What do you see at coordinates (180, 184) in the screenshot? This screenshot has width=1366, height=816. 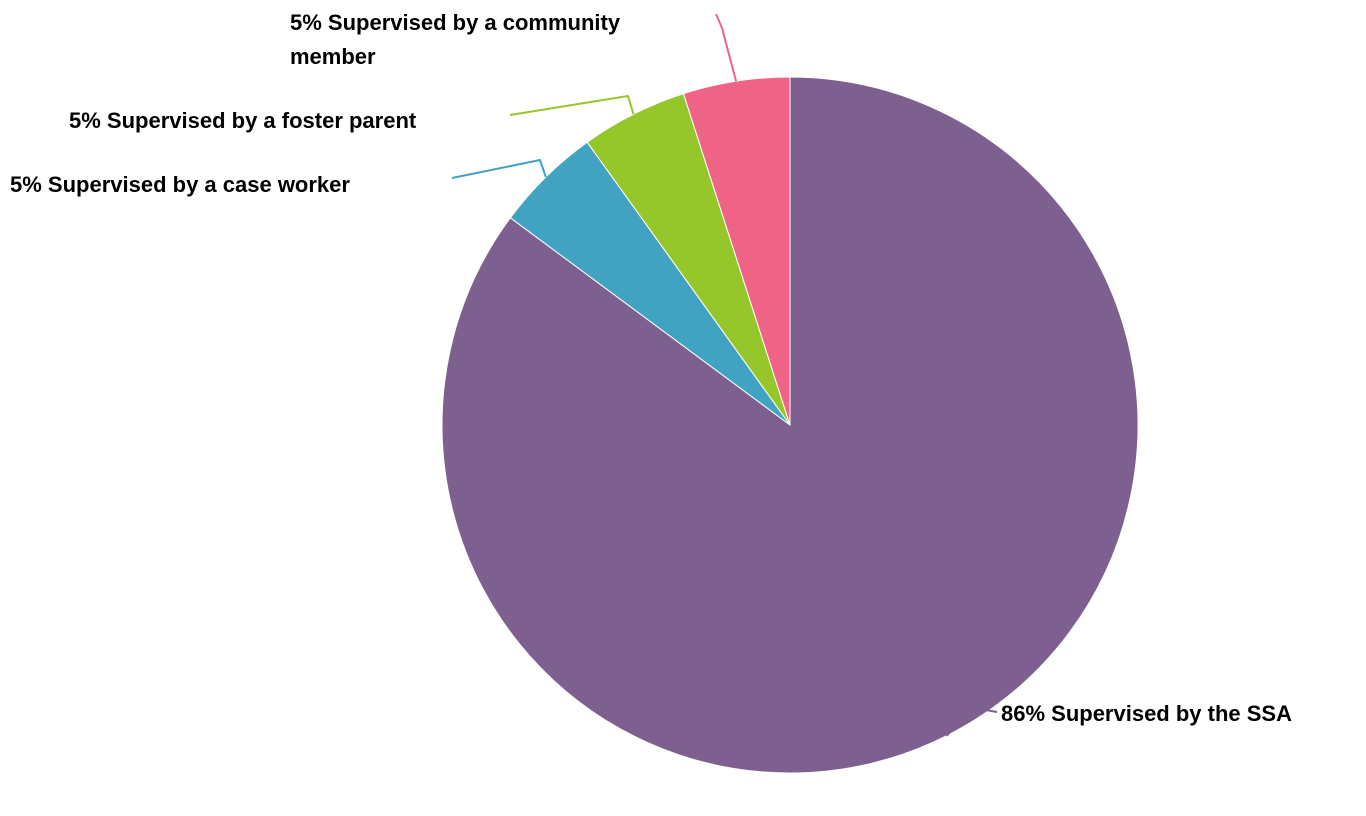 I see `slice-label-case-worker: 5% Supervised by a case worker` at bounding box center [180, 184].